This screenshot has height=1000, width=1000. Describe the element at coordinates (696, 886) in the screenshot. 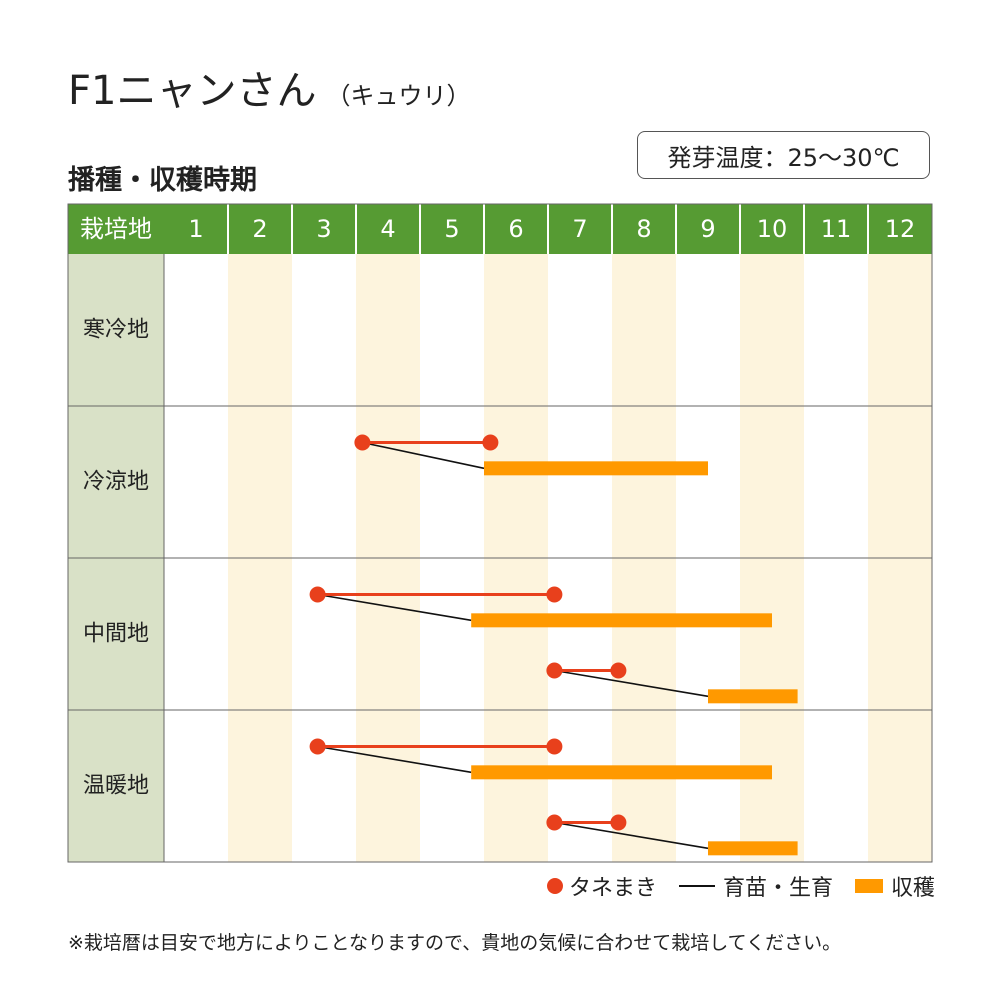

I see `nursery-line-icon` at that location.